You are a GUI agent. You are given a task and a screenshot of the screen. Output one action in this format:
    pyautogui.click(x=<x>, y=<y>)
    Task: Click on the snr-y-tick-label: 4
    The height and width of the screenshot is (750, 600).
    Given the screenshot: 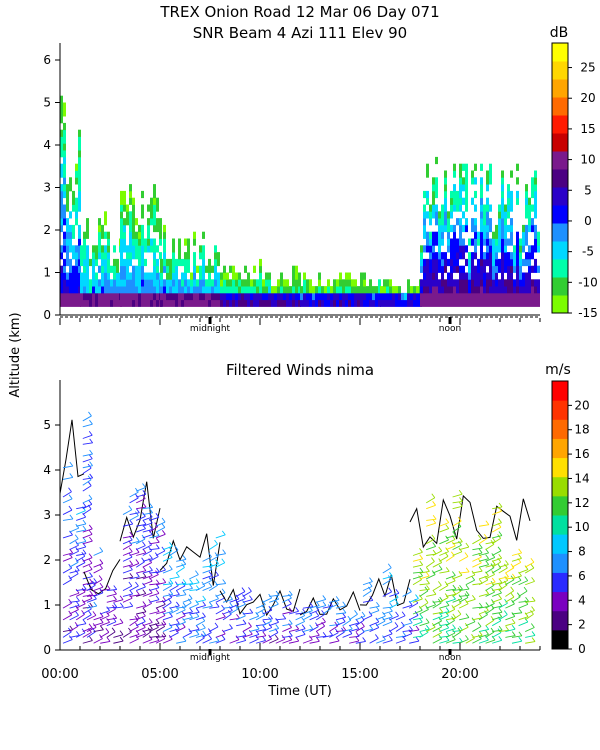 What is the action you would take?
    pyautogui.click(x=47, y=145)
    